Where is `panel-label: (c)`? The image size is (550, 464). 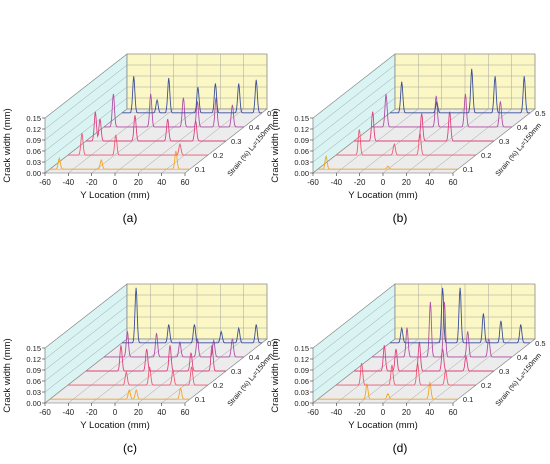
panel-label: (c) is located at coordinates (130, 448).